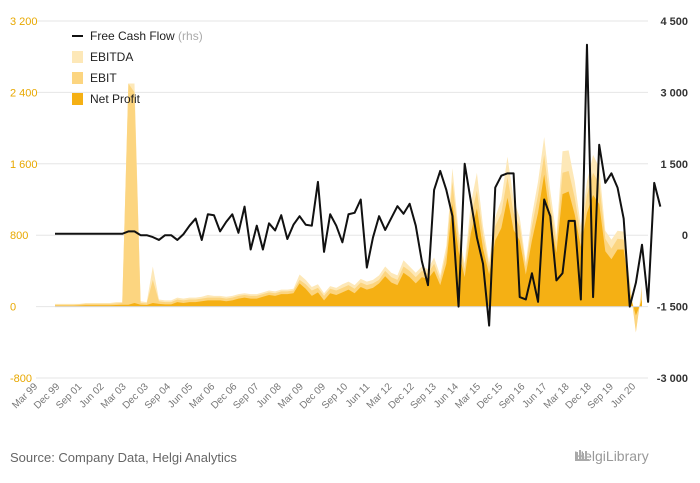 The width and height of the screenshot is (700, 483). What do you see at coordinates (674, 22) in the screenshot?
I see `right-tick-label: 4 500` at bounding box center [674, 22].